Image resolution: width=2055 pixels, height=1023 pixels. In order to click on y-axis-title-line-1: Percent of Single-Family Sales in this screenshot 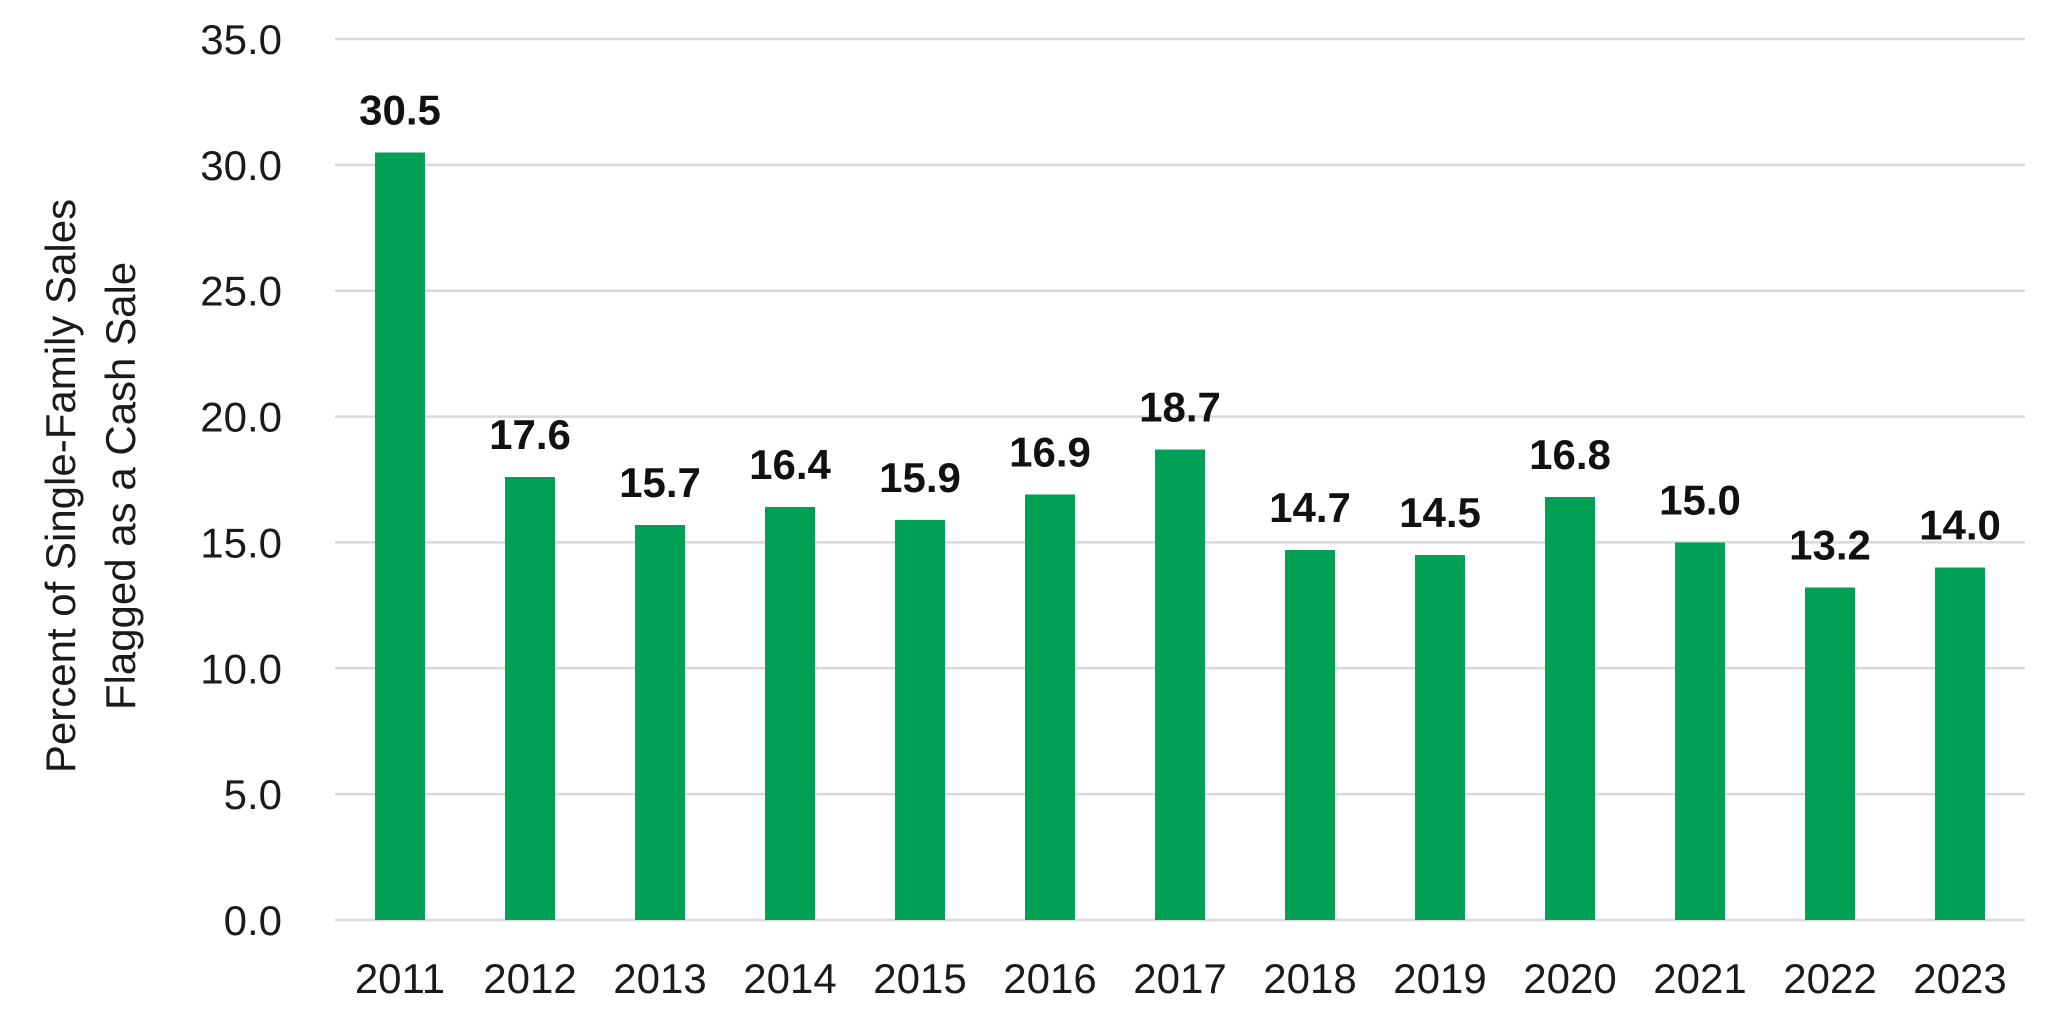, I will do `click(60, 486)`.